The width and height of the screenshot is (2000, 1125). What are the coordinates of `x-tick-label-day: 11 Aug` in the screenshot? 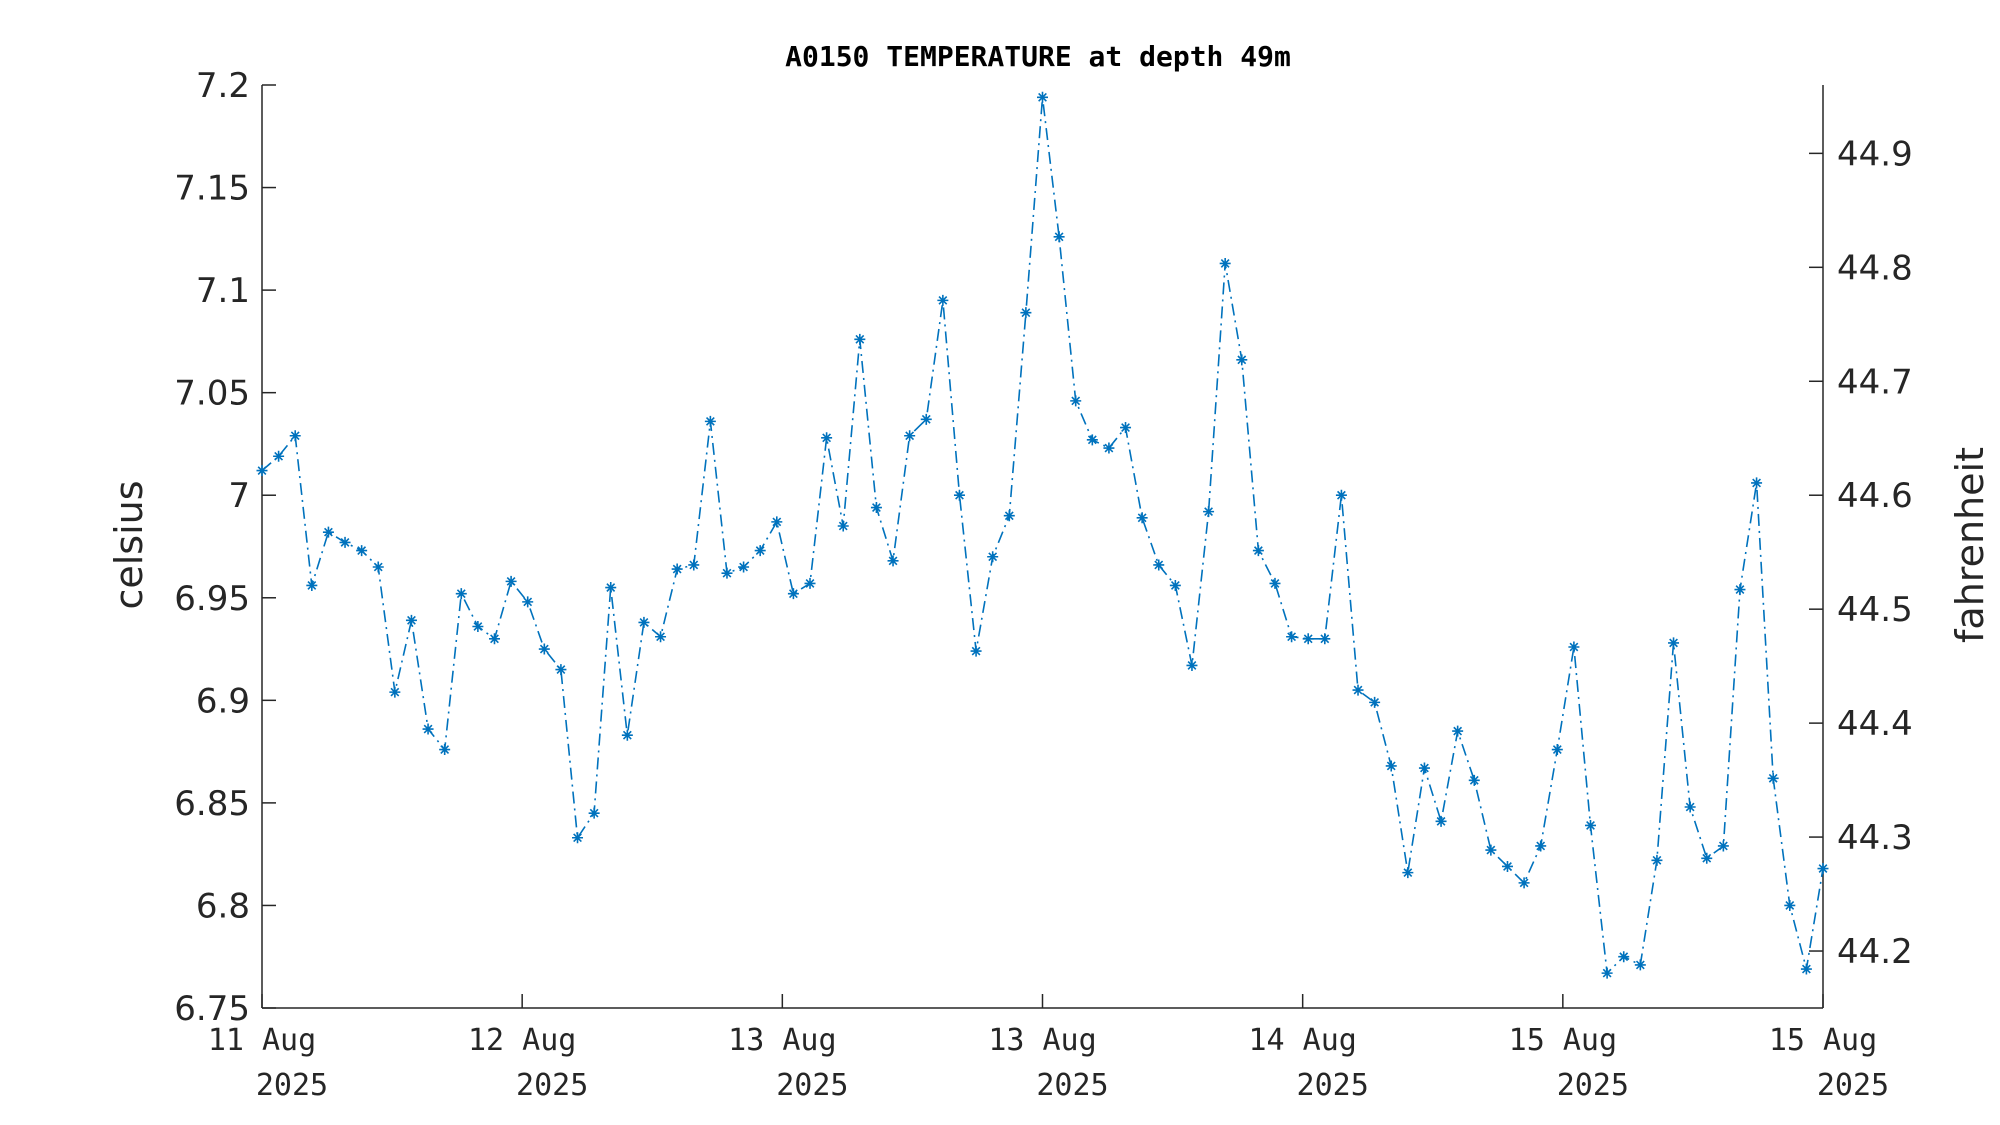 It's located at (262, 1040).